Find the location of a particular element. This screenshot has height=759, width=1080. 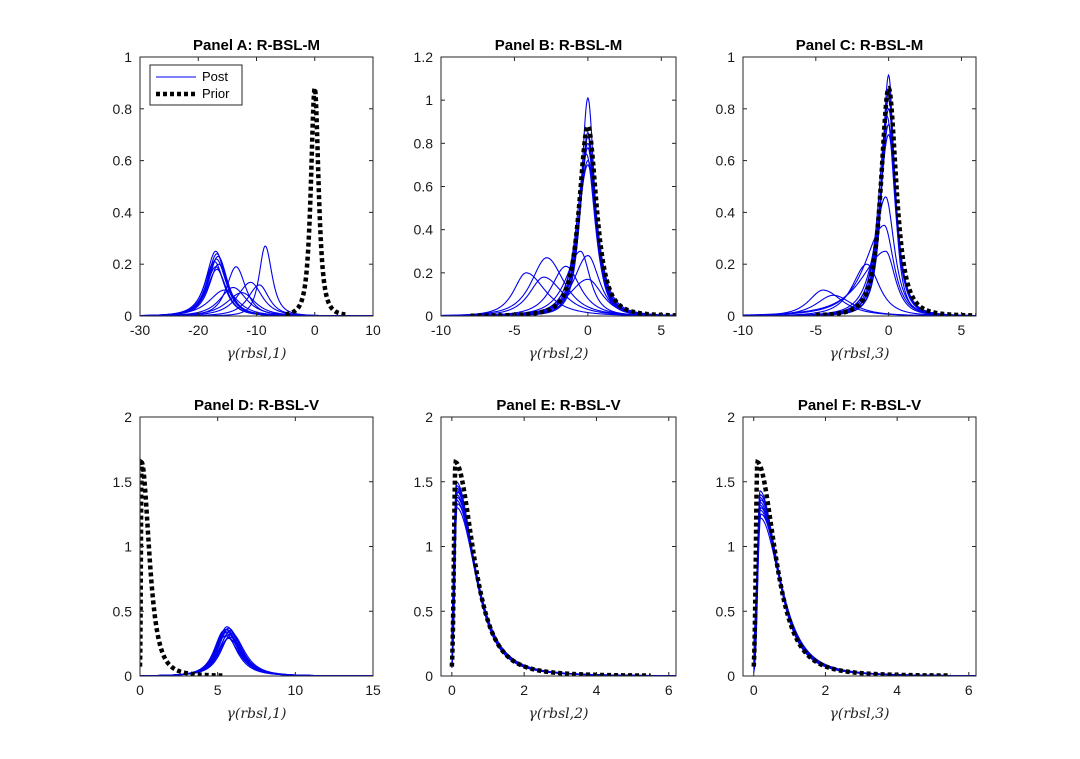

panel-d-axes is located at coordinates (256, 546).